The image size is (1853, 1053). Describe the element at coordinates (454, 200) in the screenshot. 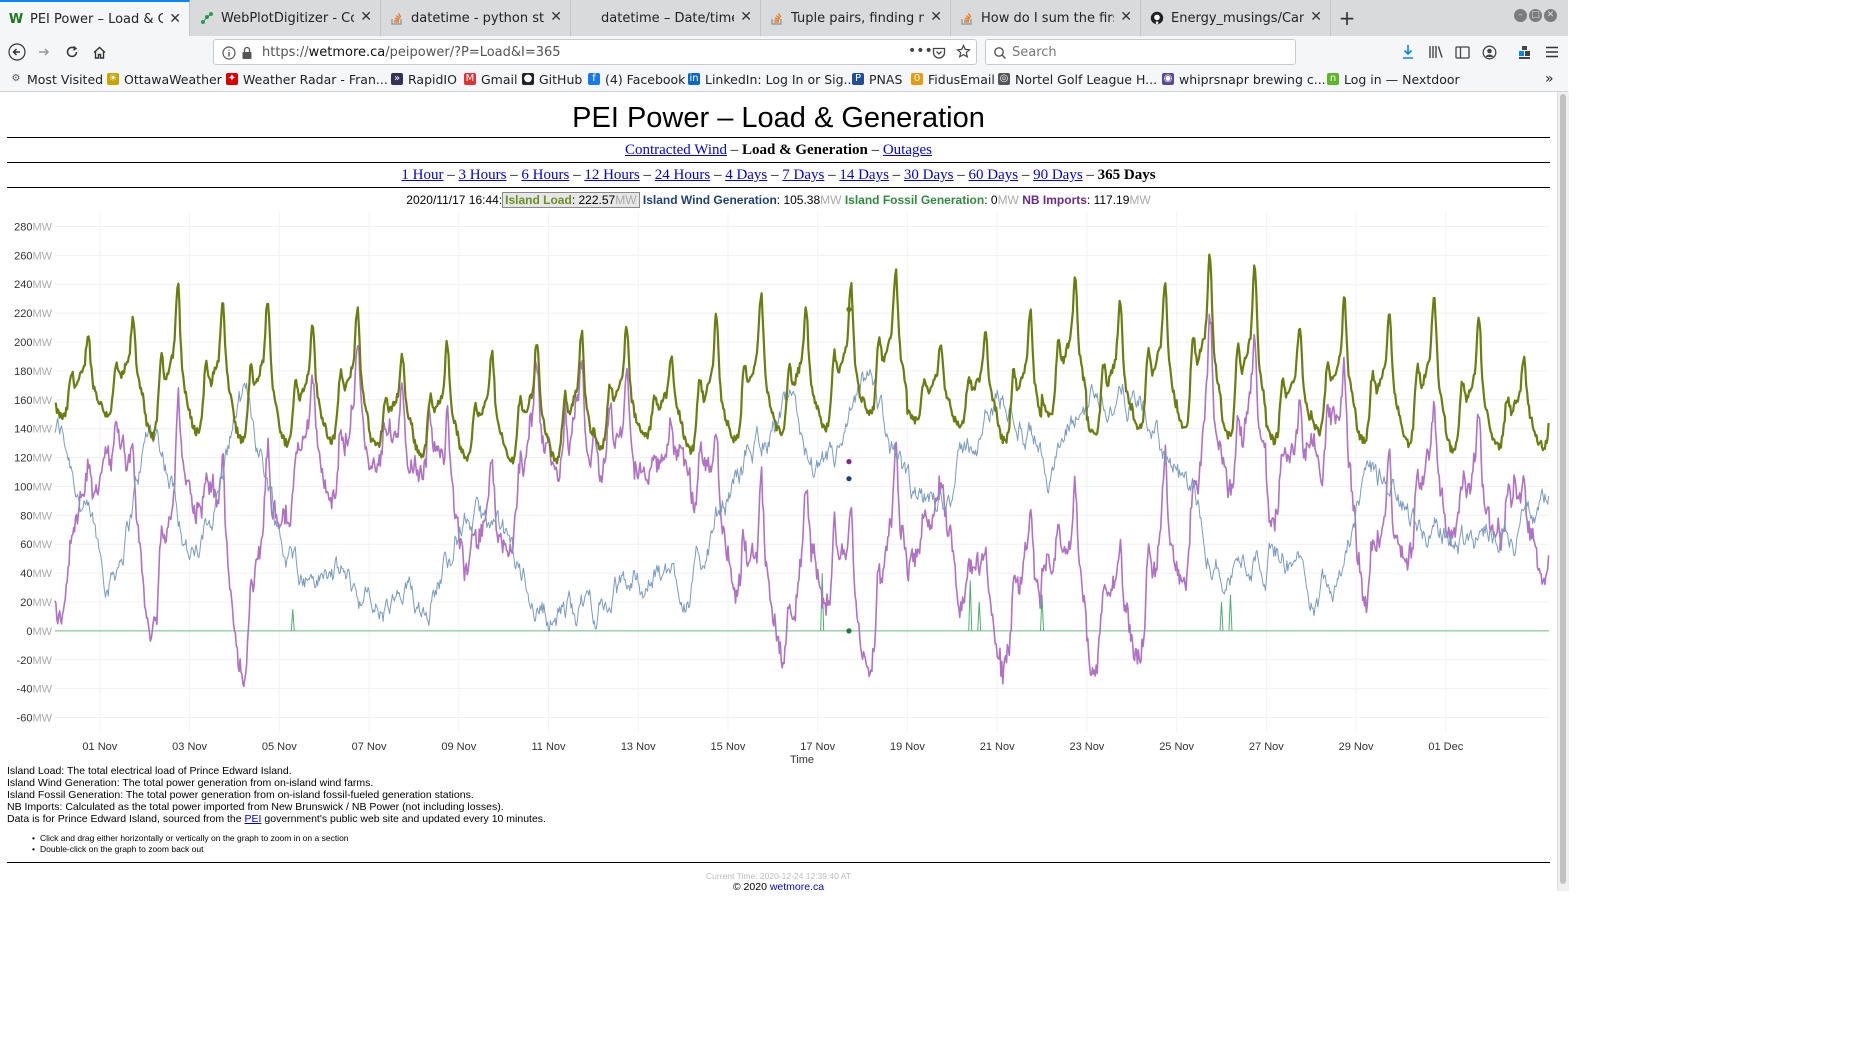

I see `readout-timestamp: 2020/11/17 16:44:` at that location.